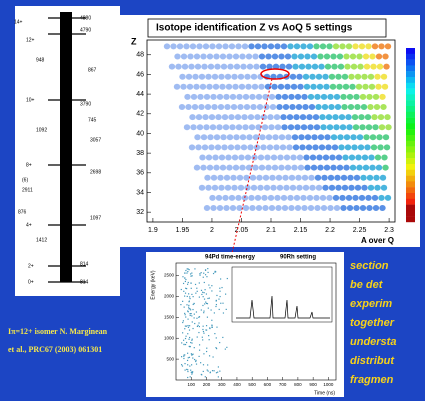 The height and width of the screenshot is (401, 425). Describe the element at coordinates (389, 230) in the screenshot. I see `x-tick-label: 2.3` at that location.